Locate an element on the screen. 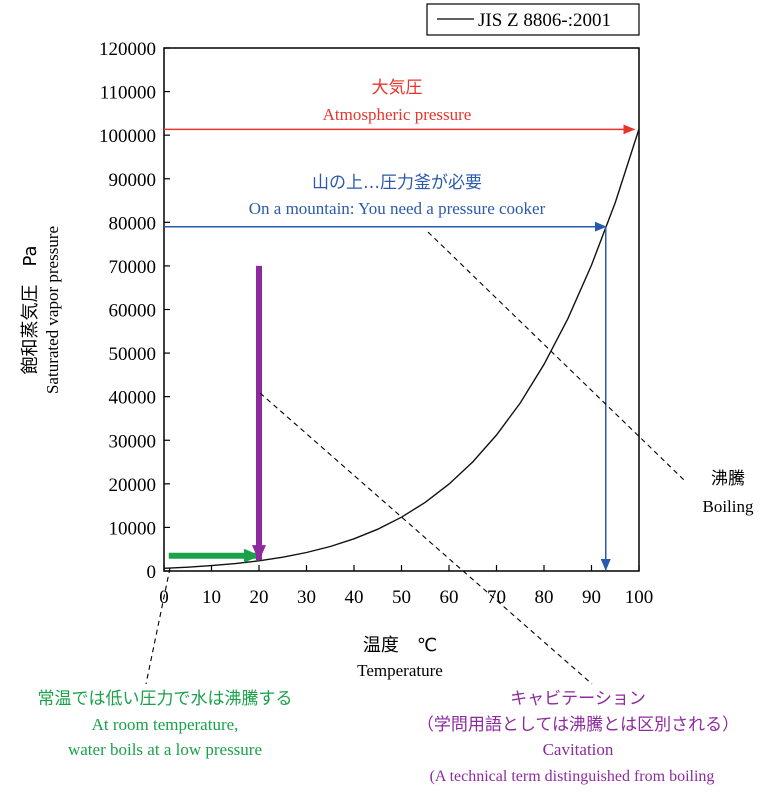 Image resolution: width=773 pixels, height=808 pixels. y-axis-label-ja: 飽和蒸気圧 Pa is located at coordinates (30, 309).